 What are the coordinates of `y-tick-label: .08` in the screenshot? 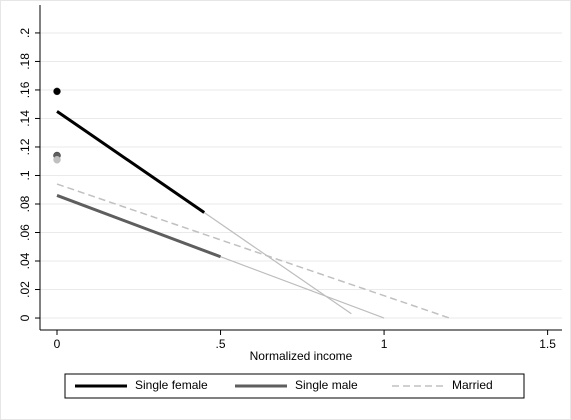 It's located at (25, 203).